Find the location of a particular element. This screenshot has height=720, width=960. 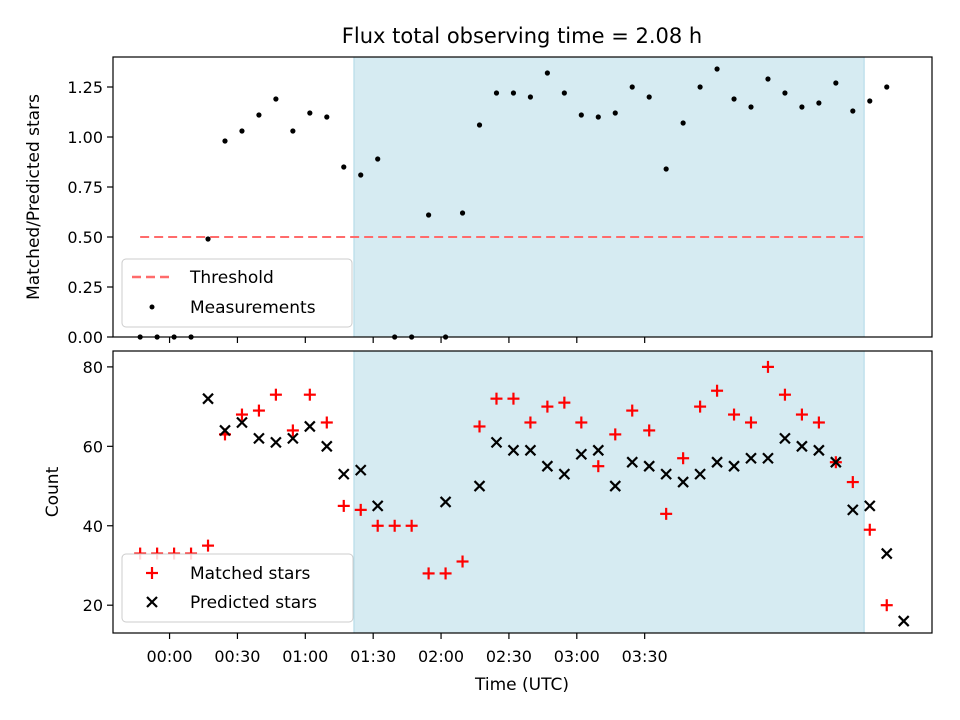

predicted-legend-swatch is located at coordinates (152, 602).